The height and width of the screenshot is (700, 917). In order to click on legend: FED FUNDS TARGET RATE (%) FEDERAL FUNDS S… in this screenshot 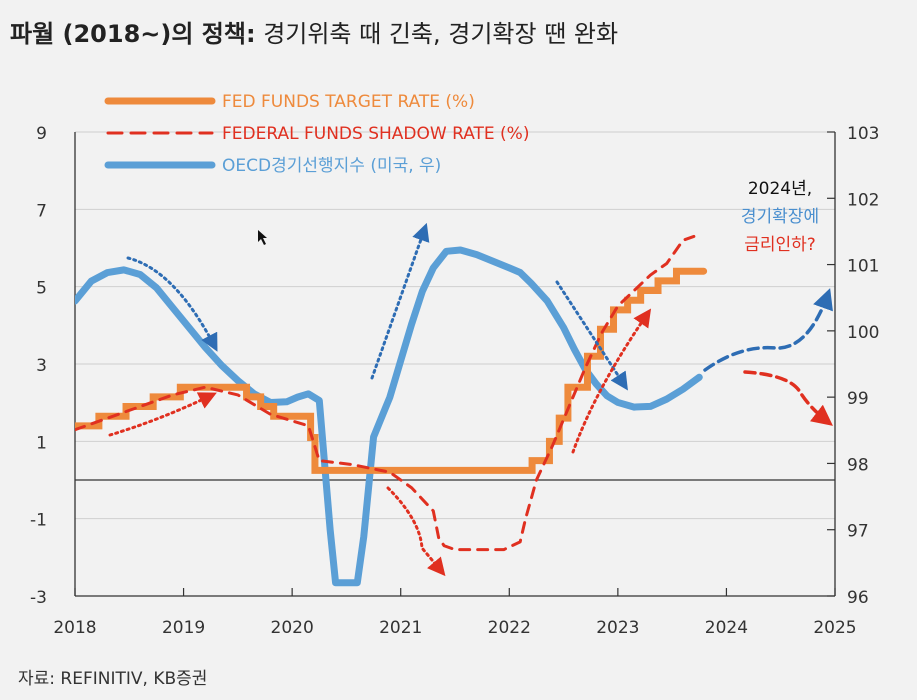, I will do `click(316, 134)`.